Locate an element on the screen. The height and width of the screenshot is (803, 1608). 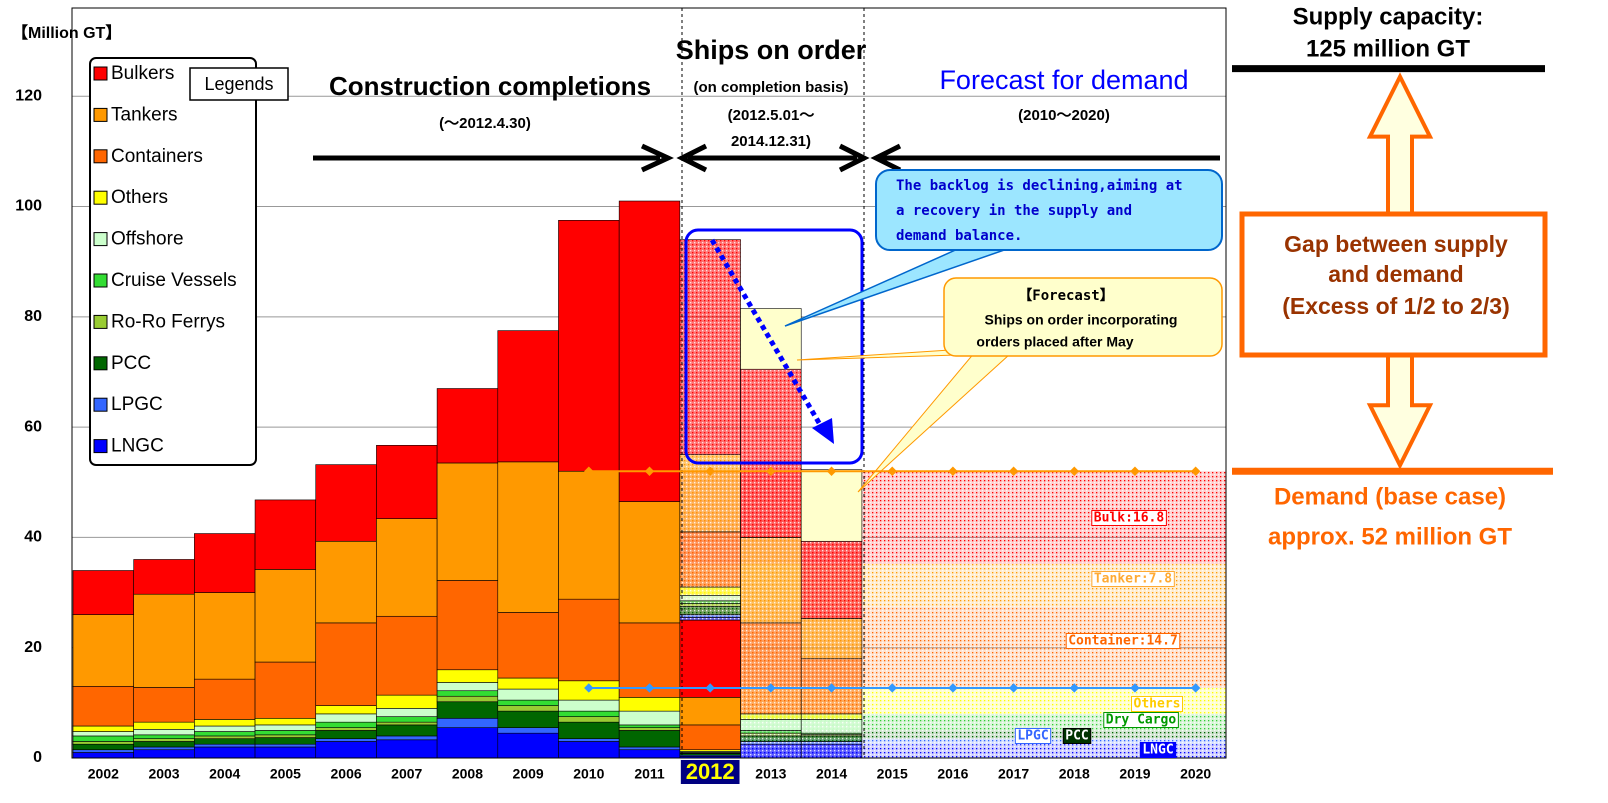
header: Ships on order is located at coordinates (771, 50).